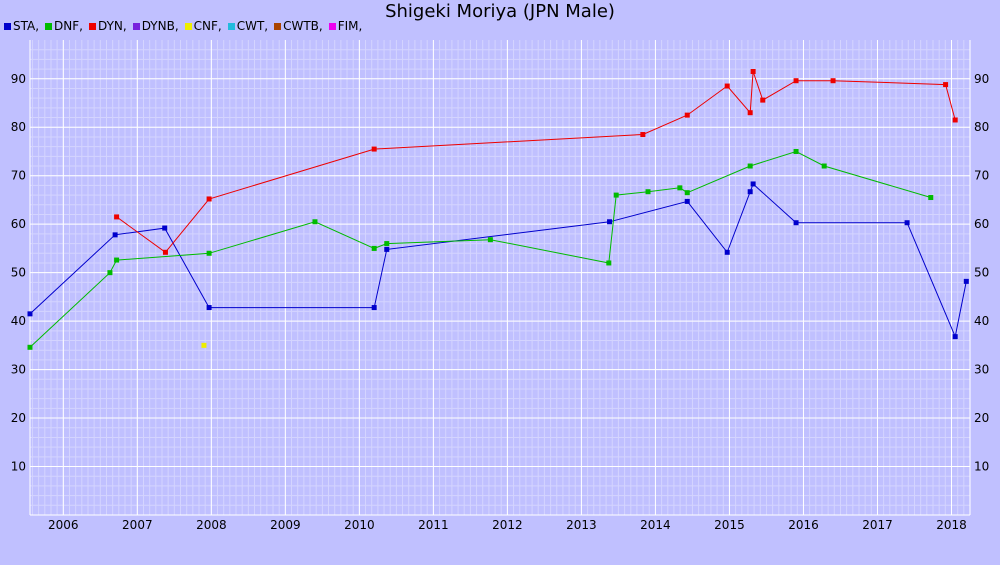 The height and width of the screenshot is (565, 1000). I want to click on legend-item: DNF,, so click(64, 26).